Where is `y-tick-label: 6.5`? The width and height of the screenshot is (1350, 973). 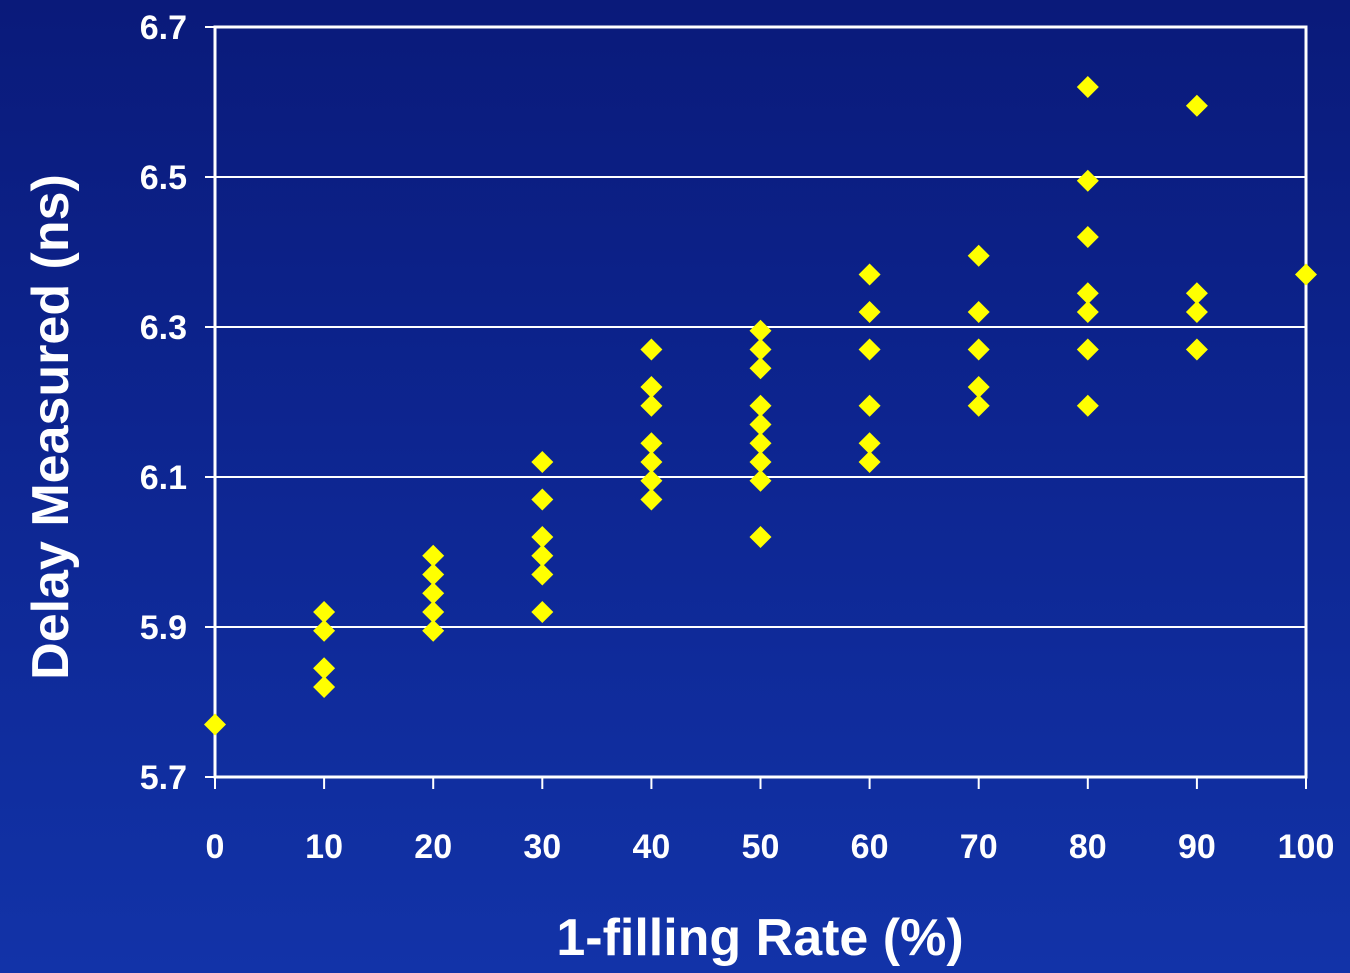
y-tick-label: 6.5 is located at coordinates (163, 178).